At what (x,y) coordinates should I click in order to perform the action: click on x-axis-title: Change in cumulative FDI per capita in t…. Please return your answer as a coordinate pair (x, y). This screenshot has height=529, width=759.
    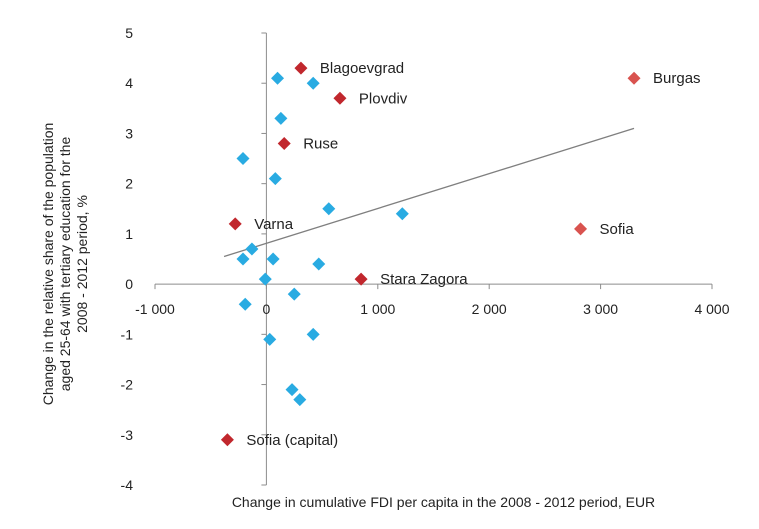
    Looking at the image, I should click on (443, 502).